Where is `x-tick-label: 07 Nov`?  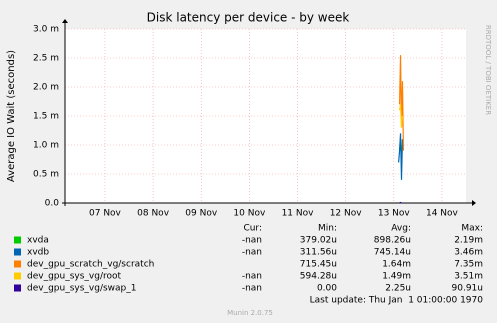
x-tick-label: 07 Nov is located at coordinates (105, 214).